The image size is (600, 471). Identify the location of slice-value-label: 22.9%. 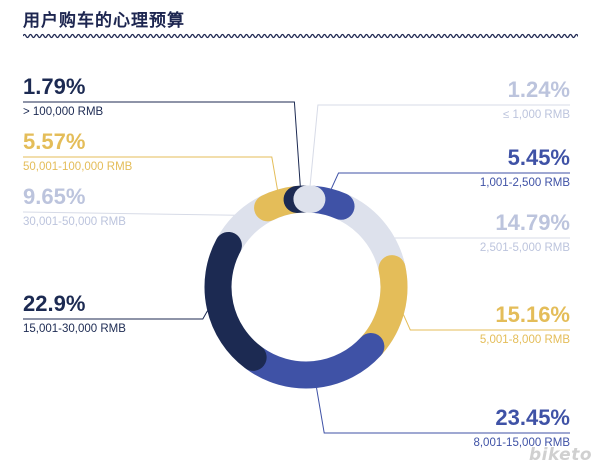
(54, 303).